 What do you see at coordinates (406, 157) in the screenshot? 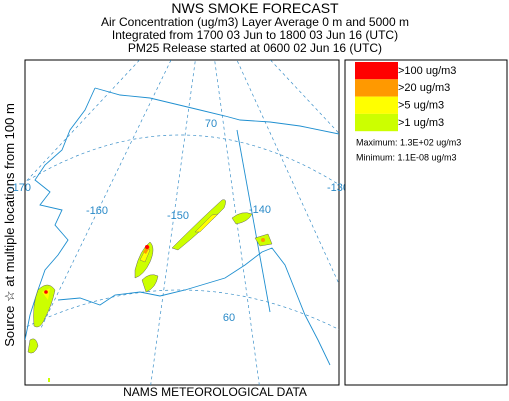
I see `minimum-label: Minimum: 1.1E-08 ug/m3` at bounding box center [406, 157].